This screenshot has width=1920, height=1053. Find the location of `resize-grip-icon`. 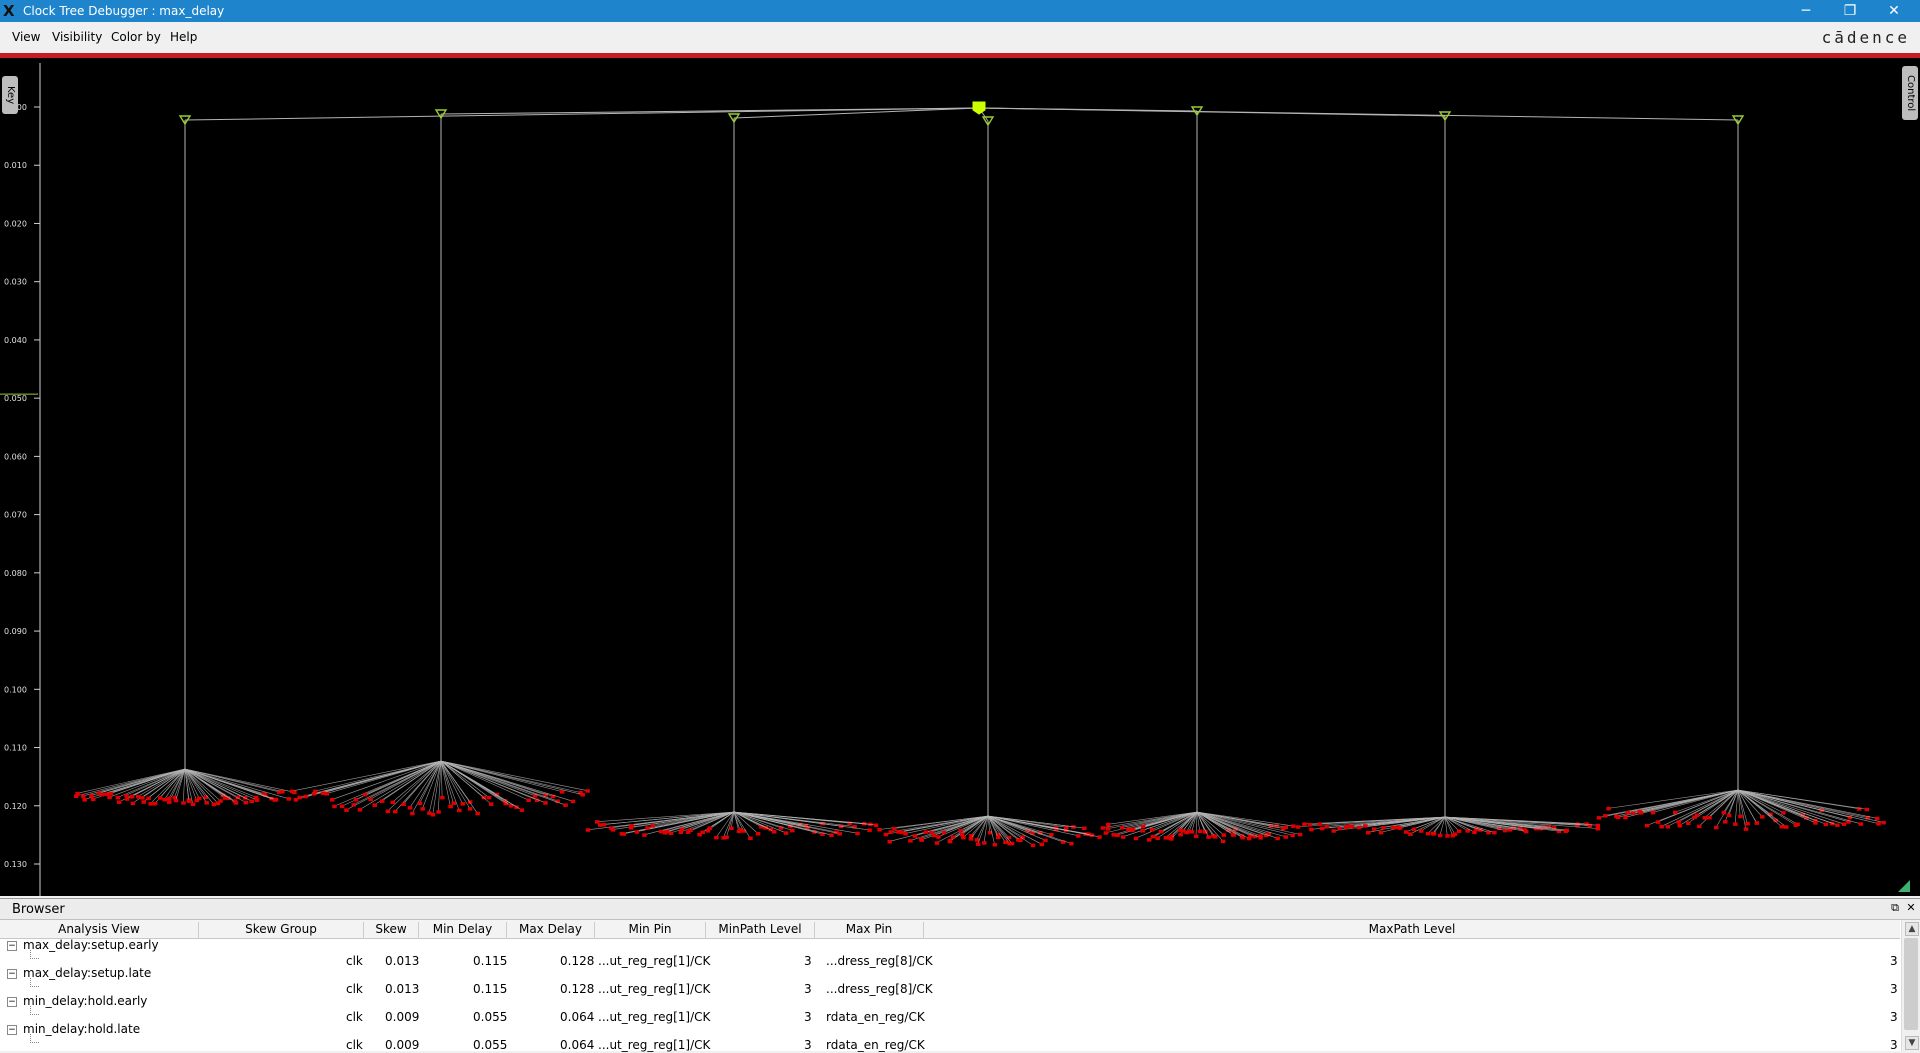

resize-grip-icon is located at coordinates (1904, 886).